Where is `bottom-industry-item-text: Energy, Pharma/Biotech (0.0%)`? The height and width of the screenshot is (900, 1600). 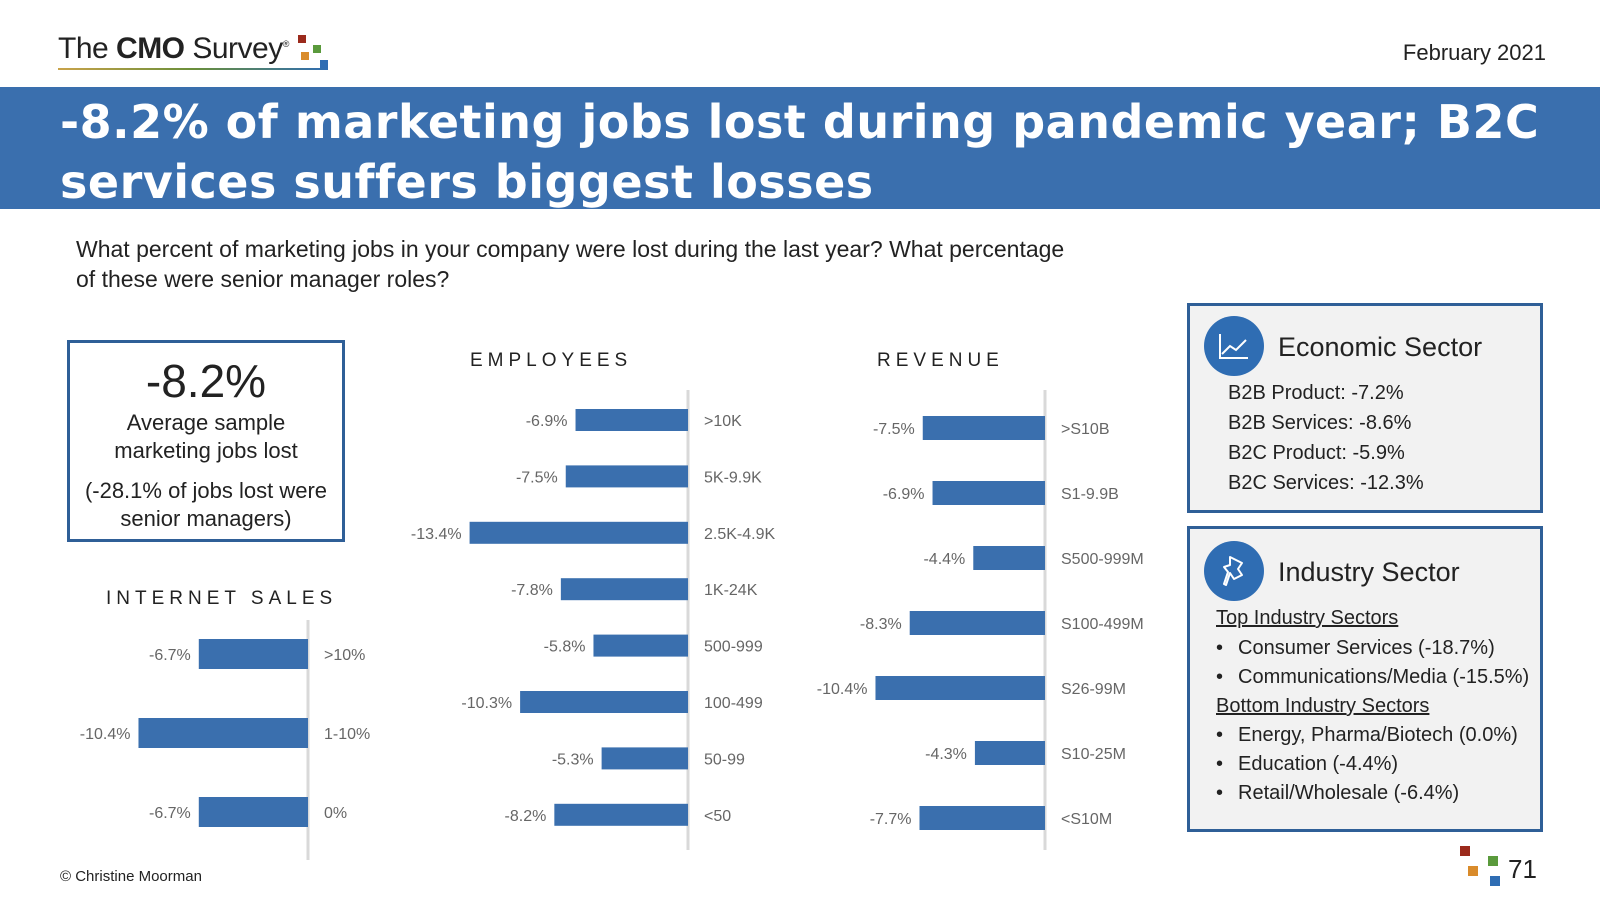
bottom-industry-item-text: Energy, Pharma/Biotech (0.0%) is located at coordinates (1378, 735).